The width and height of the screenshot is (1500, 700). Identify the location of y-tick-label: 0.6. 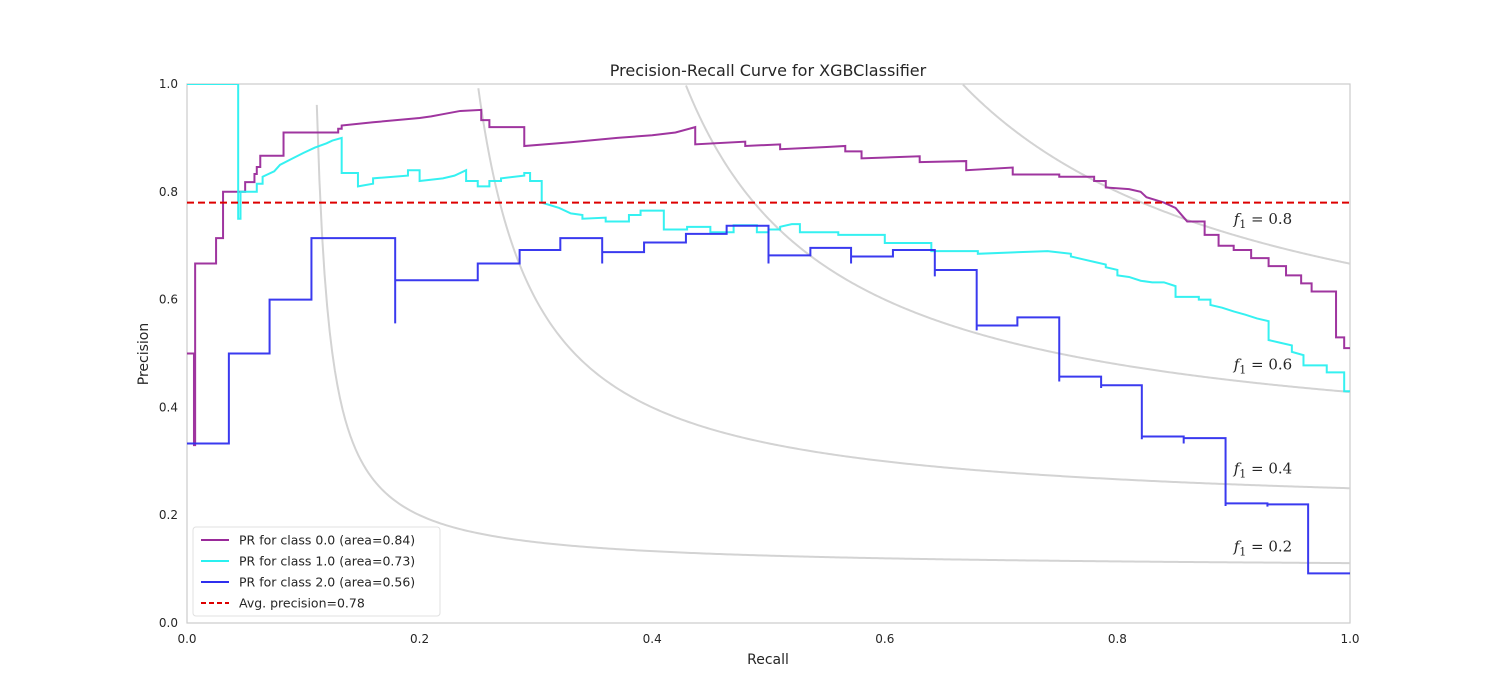
(168, 300).